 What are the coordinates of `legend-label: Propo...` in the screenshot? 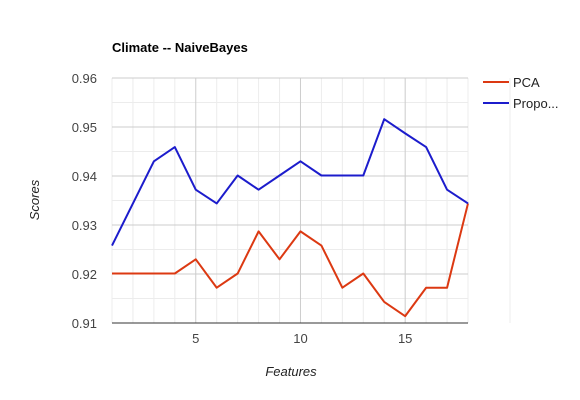 It's located at (536, 103).